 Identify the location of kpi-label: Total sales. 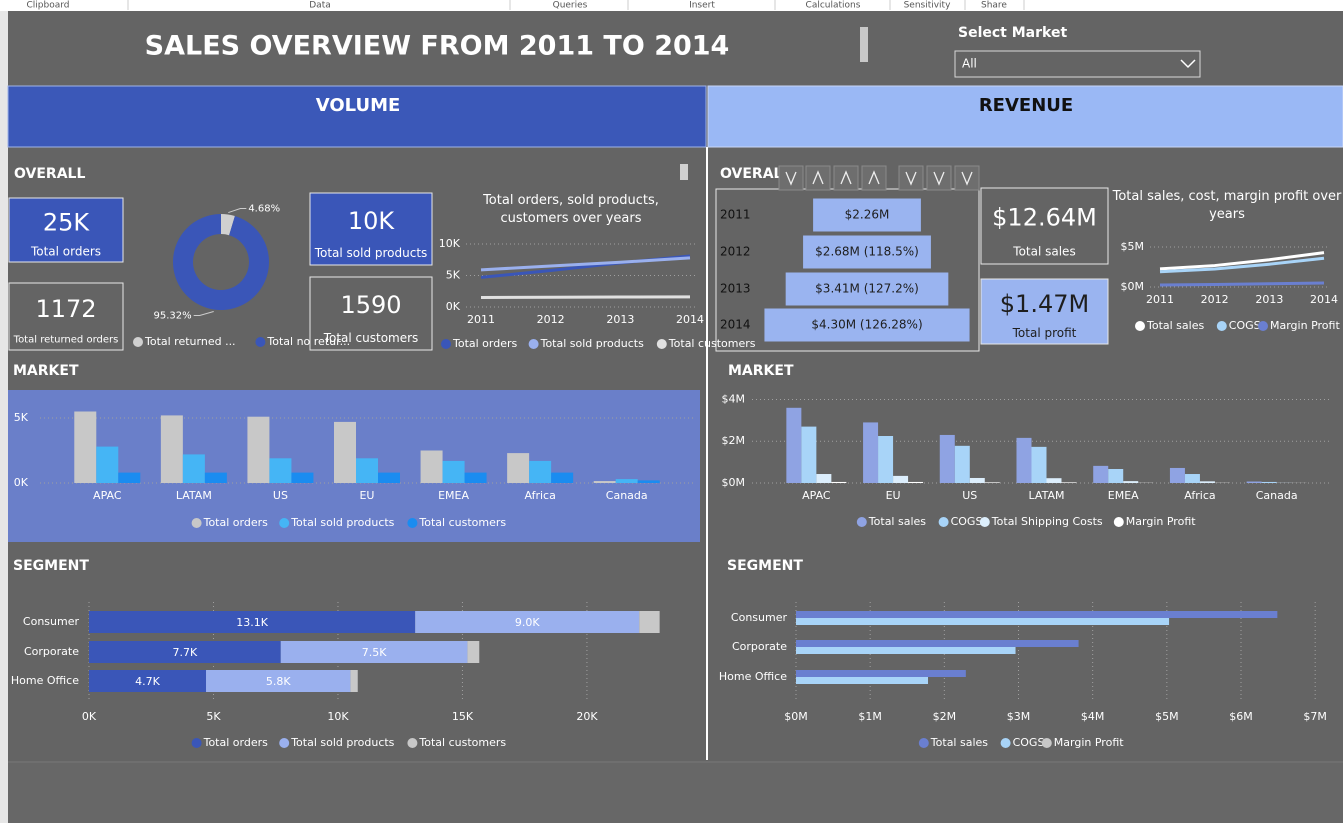
(1043, 251).